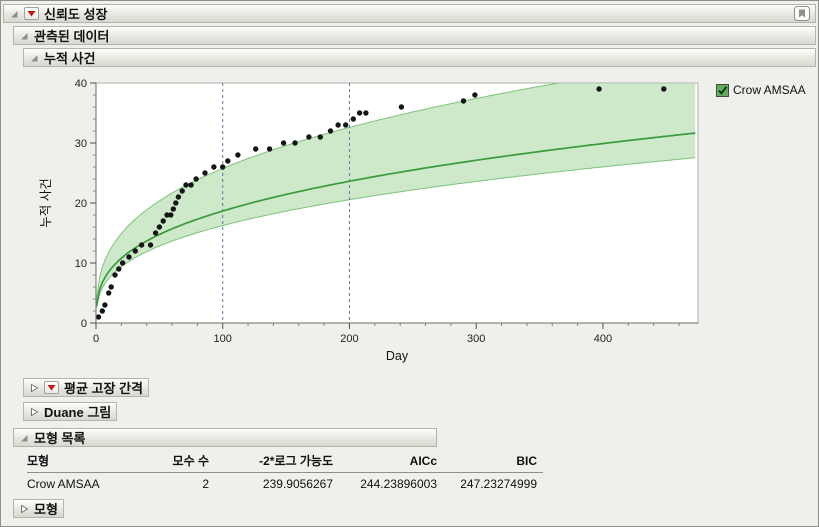 The width and height of the screenshot is (819, 527). What do you see at coordinates (297, 484) in the screenshot?
I see `table-cell: 239.9056267` at bounding box center [297, 484].